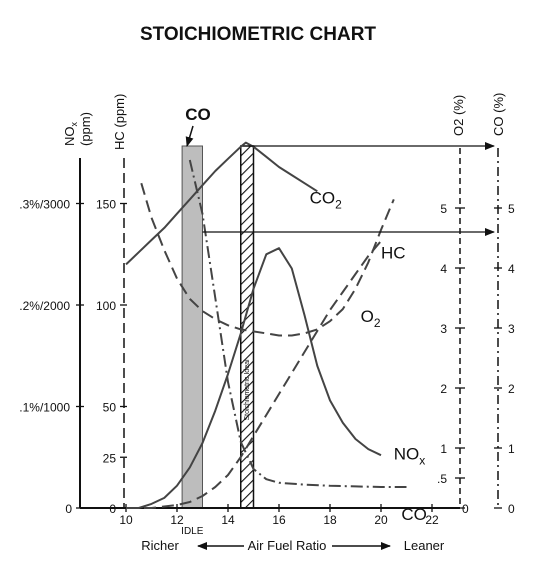 Image resolution: width=537 pixels, height=580 pixels. What do you see at coordinates (511, 269) in the screenshot?
I see `co-tick-label: 4` at bounding box center [511, 269].